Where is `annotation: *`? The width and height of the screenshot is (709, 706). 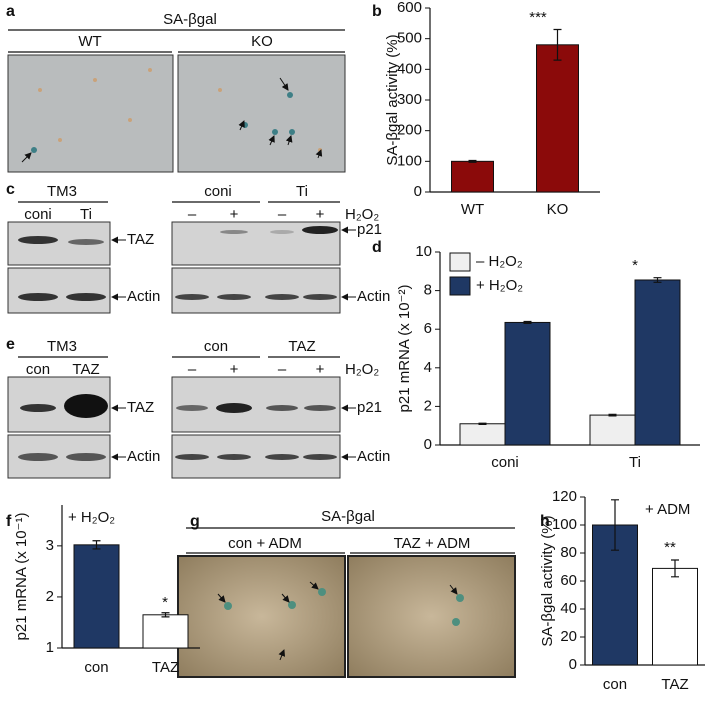 annotation: * is located at coordinates (165, 602).